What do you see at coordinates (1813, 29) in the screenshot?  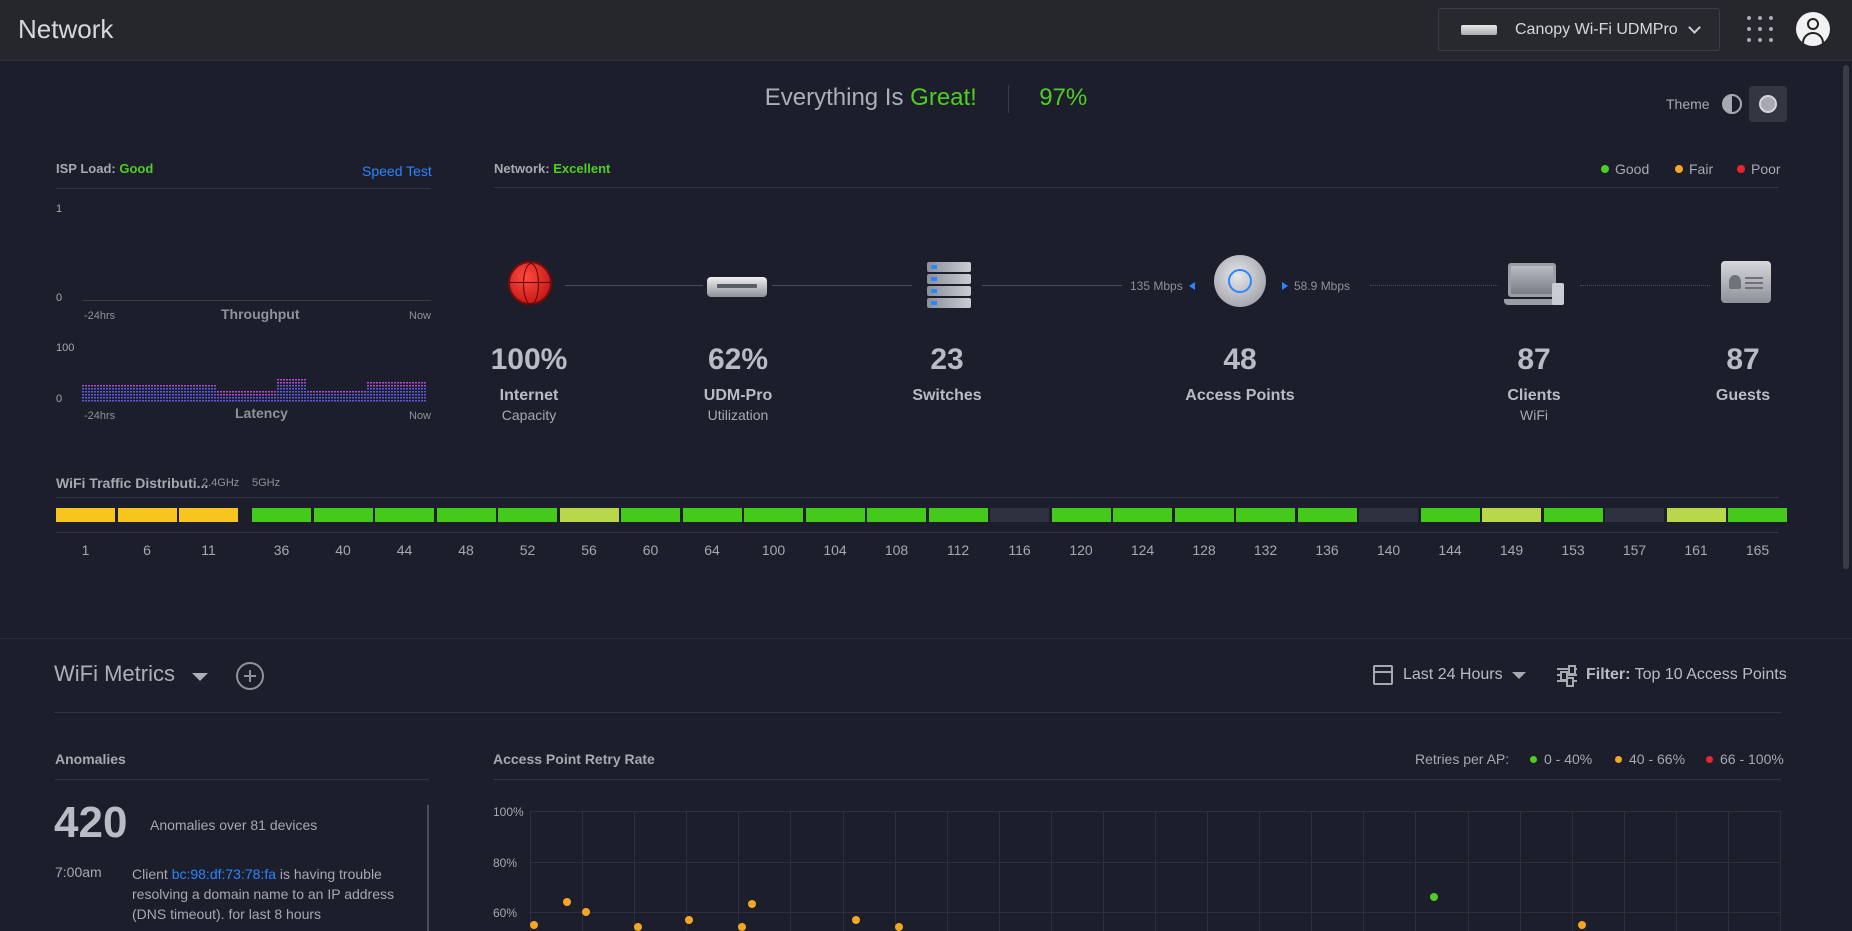 I see `avatar` at bounding box center [1813, 29].